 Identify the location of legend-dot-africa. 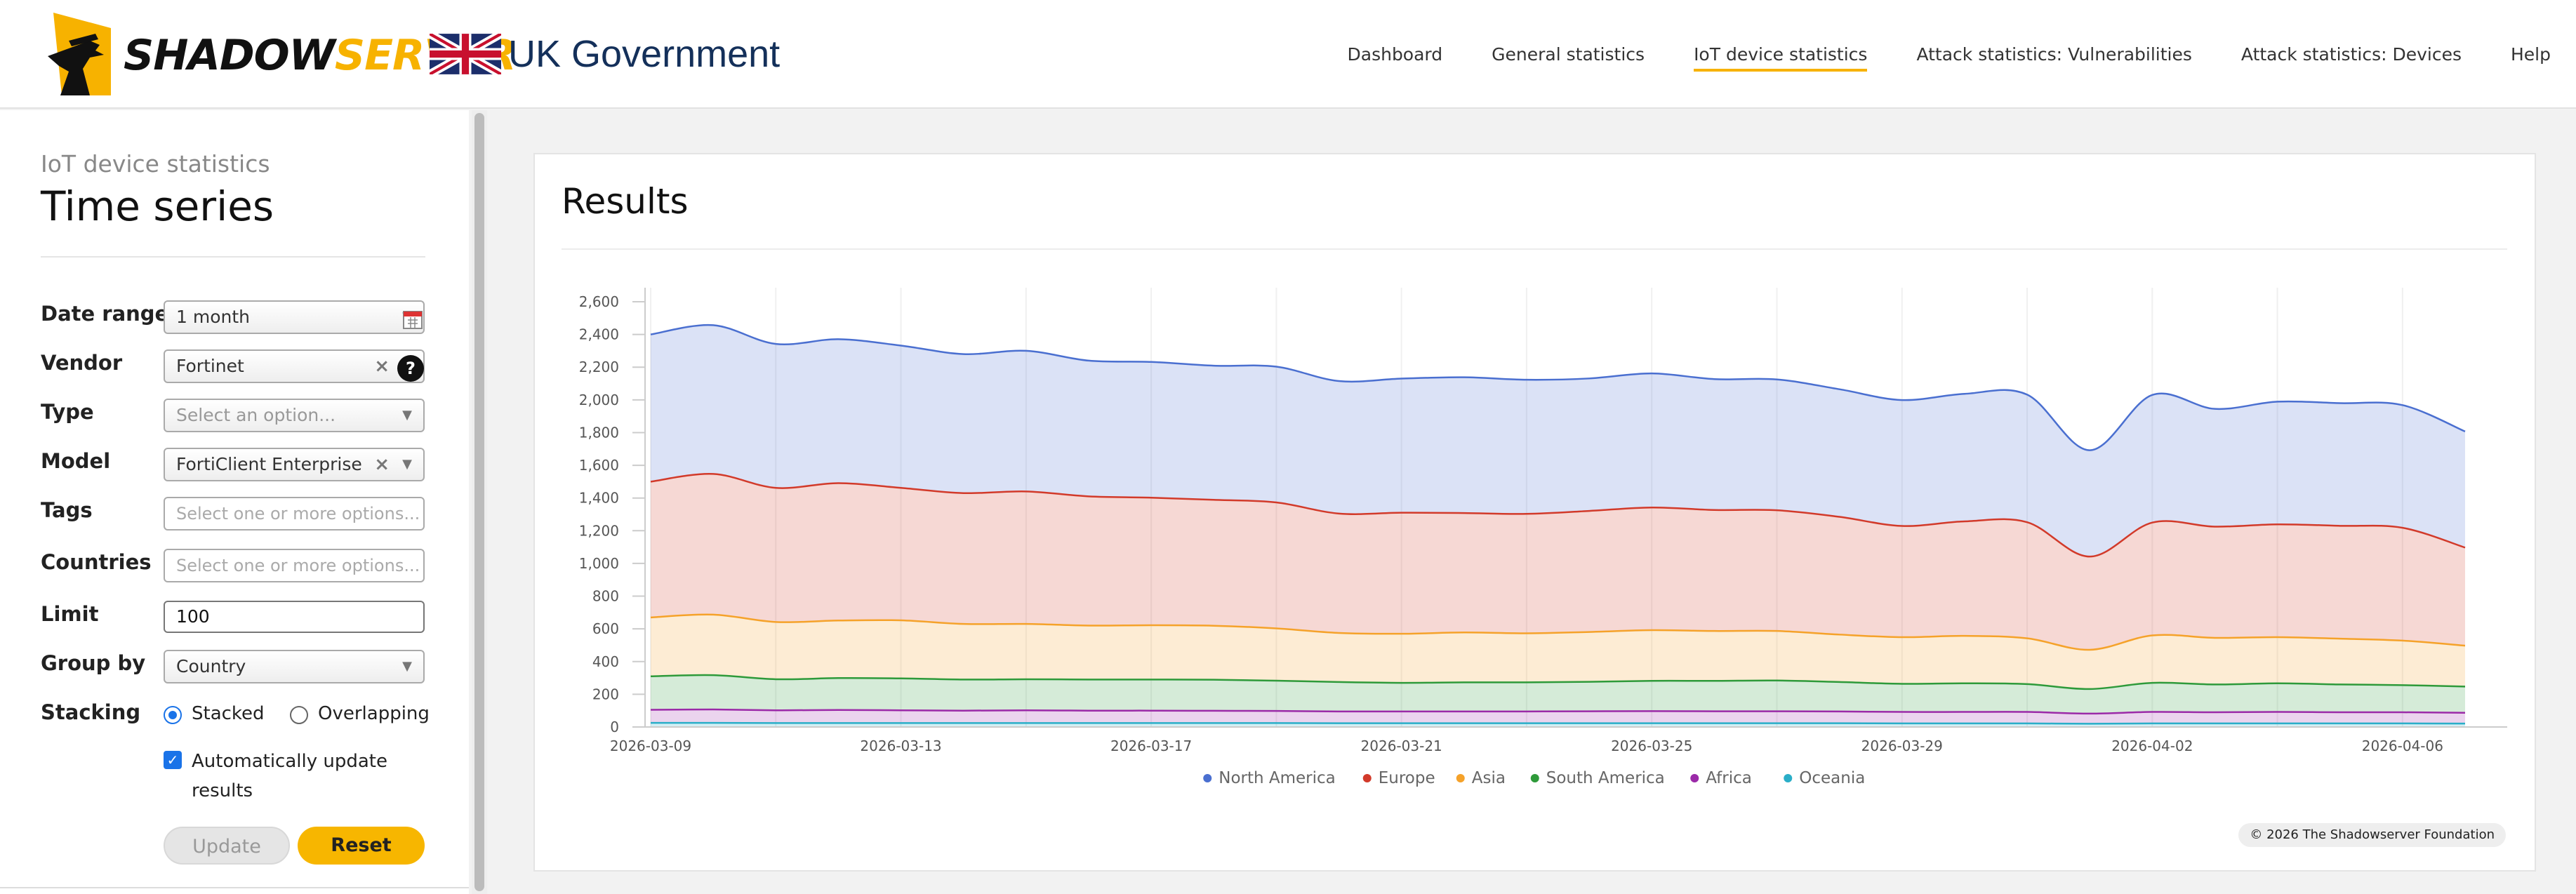
(1695, 778).